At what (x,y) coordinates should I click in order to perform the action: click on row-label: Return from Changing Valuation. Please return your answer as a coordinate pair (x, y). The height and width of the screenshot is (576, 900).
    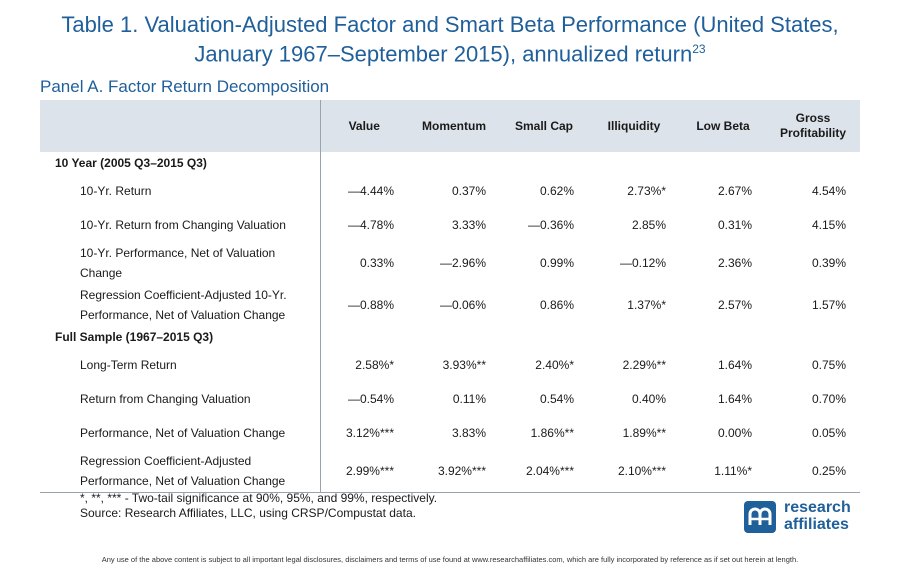
    Looking at the image, I should click on (180, 399).